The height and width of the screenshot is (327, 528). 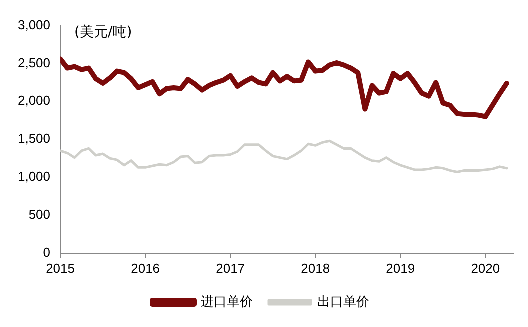 I want to click on x-tick-label: 2016, so click(x=145, y=268).